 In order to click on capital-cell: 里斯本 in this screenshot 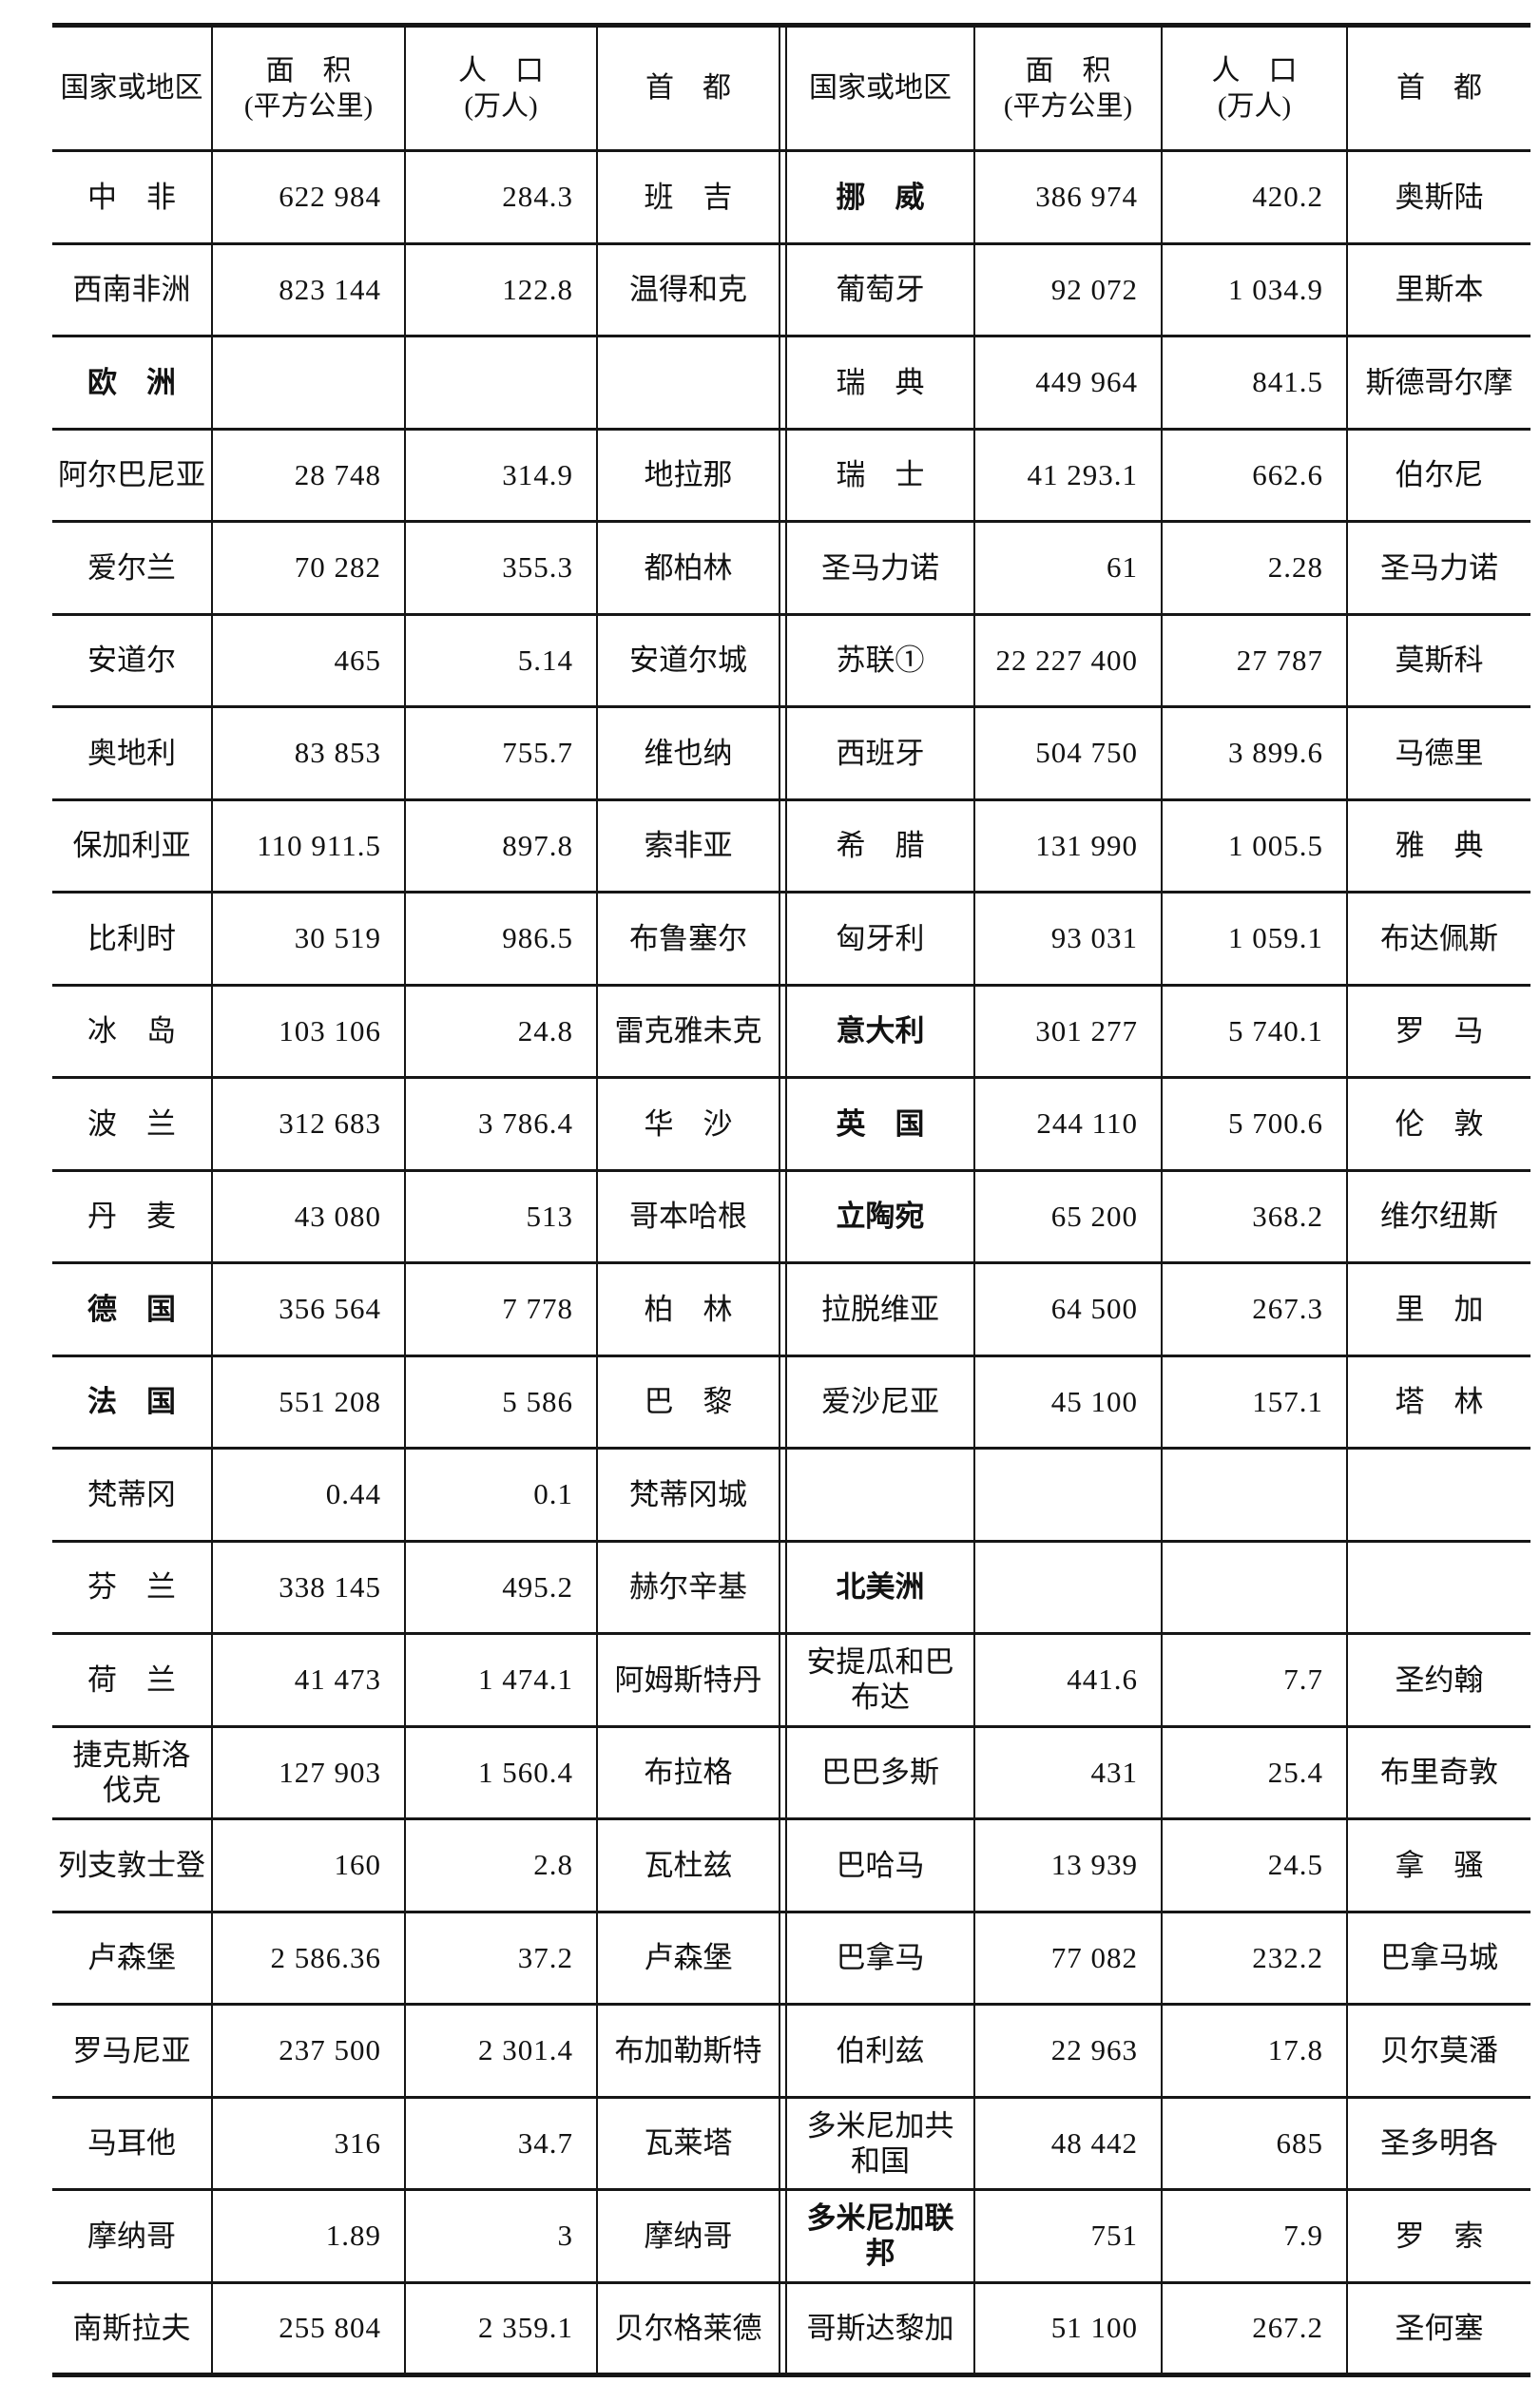, I will do `click(1438, 290)`.